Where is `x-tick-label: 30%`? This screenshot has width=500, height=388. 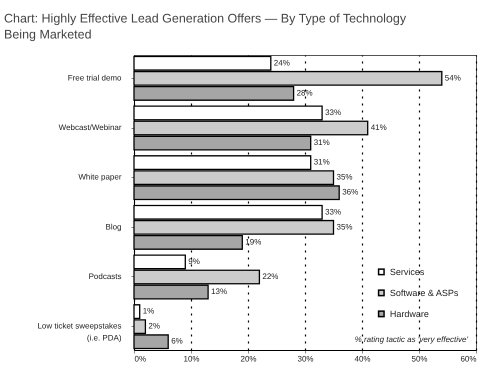
x-tick-label: 30% is located at coordinates (305, 359).